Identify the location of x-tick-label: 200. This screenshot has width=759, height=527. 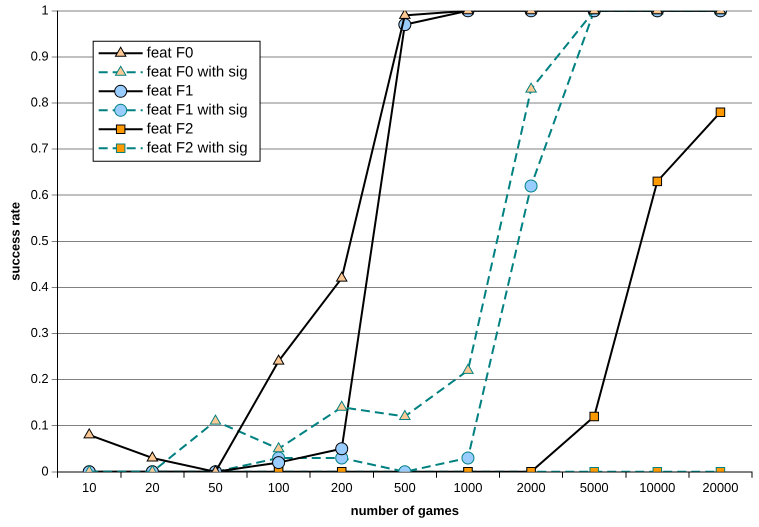
(341, 488).